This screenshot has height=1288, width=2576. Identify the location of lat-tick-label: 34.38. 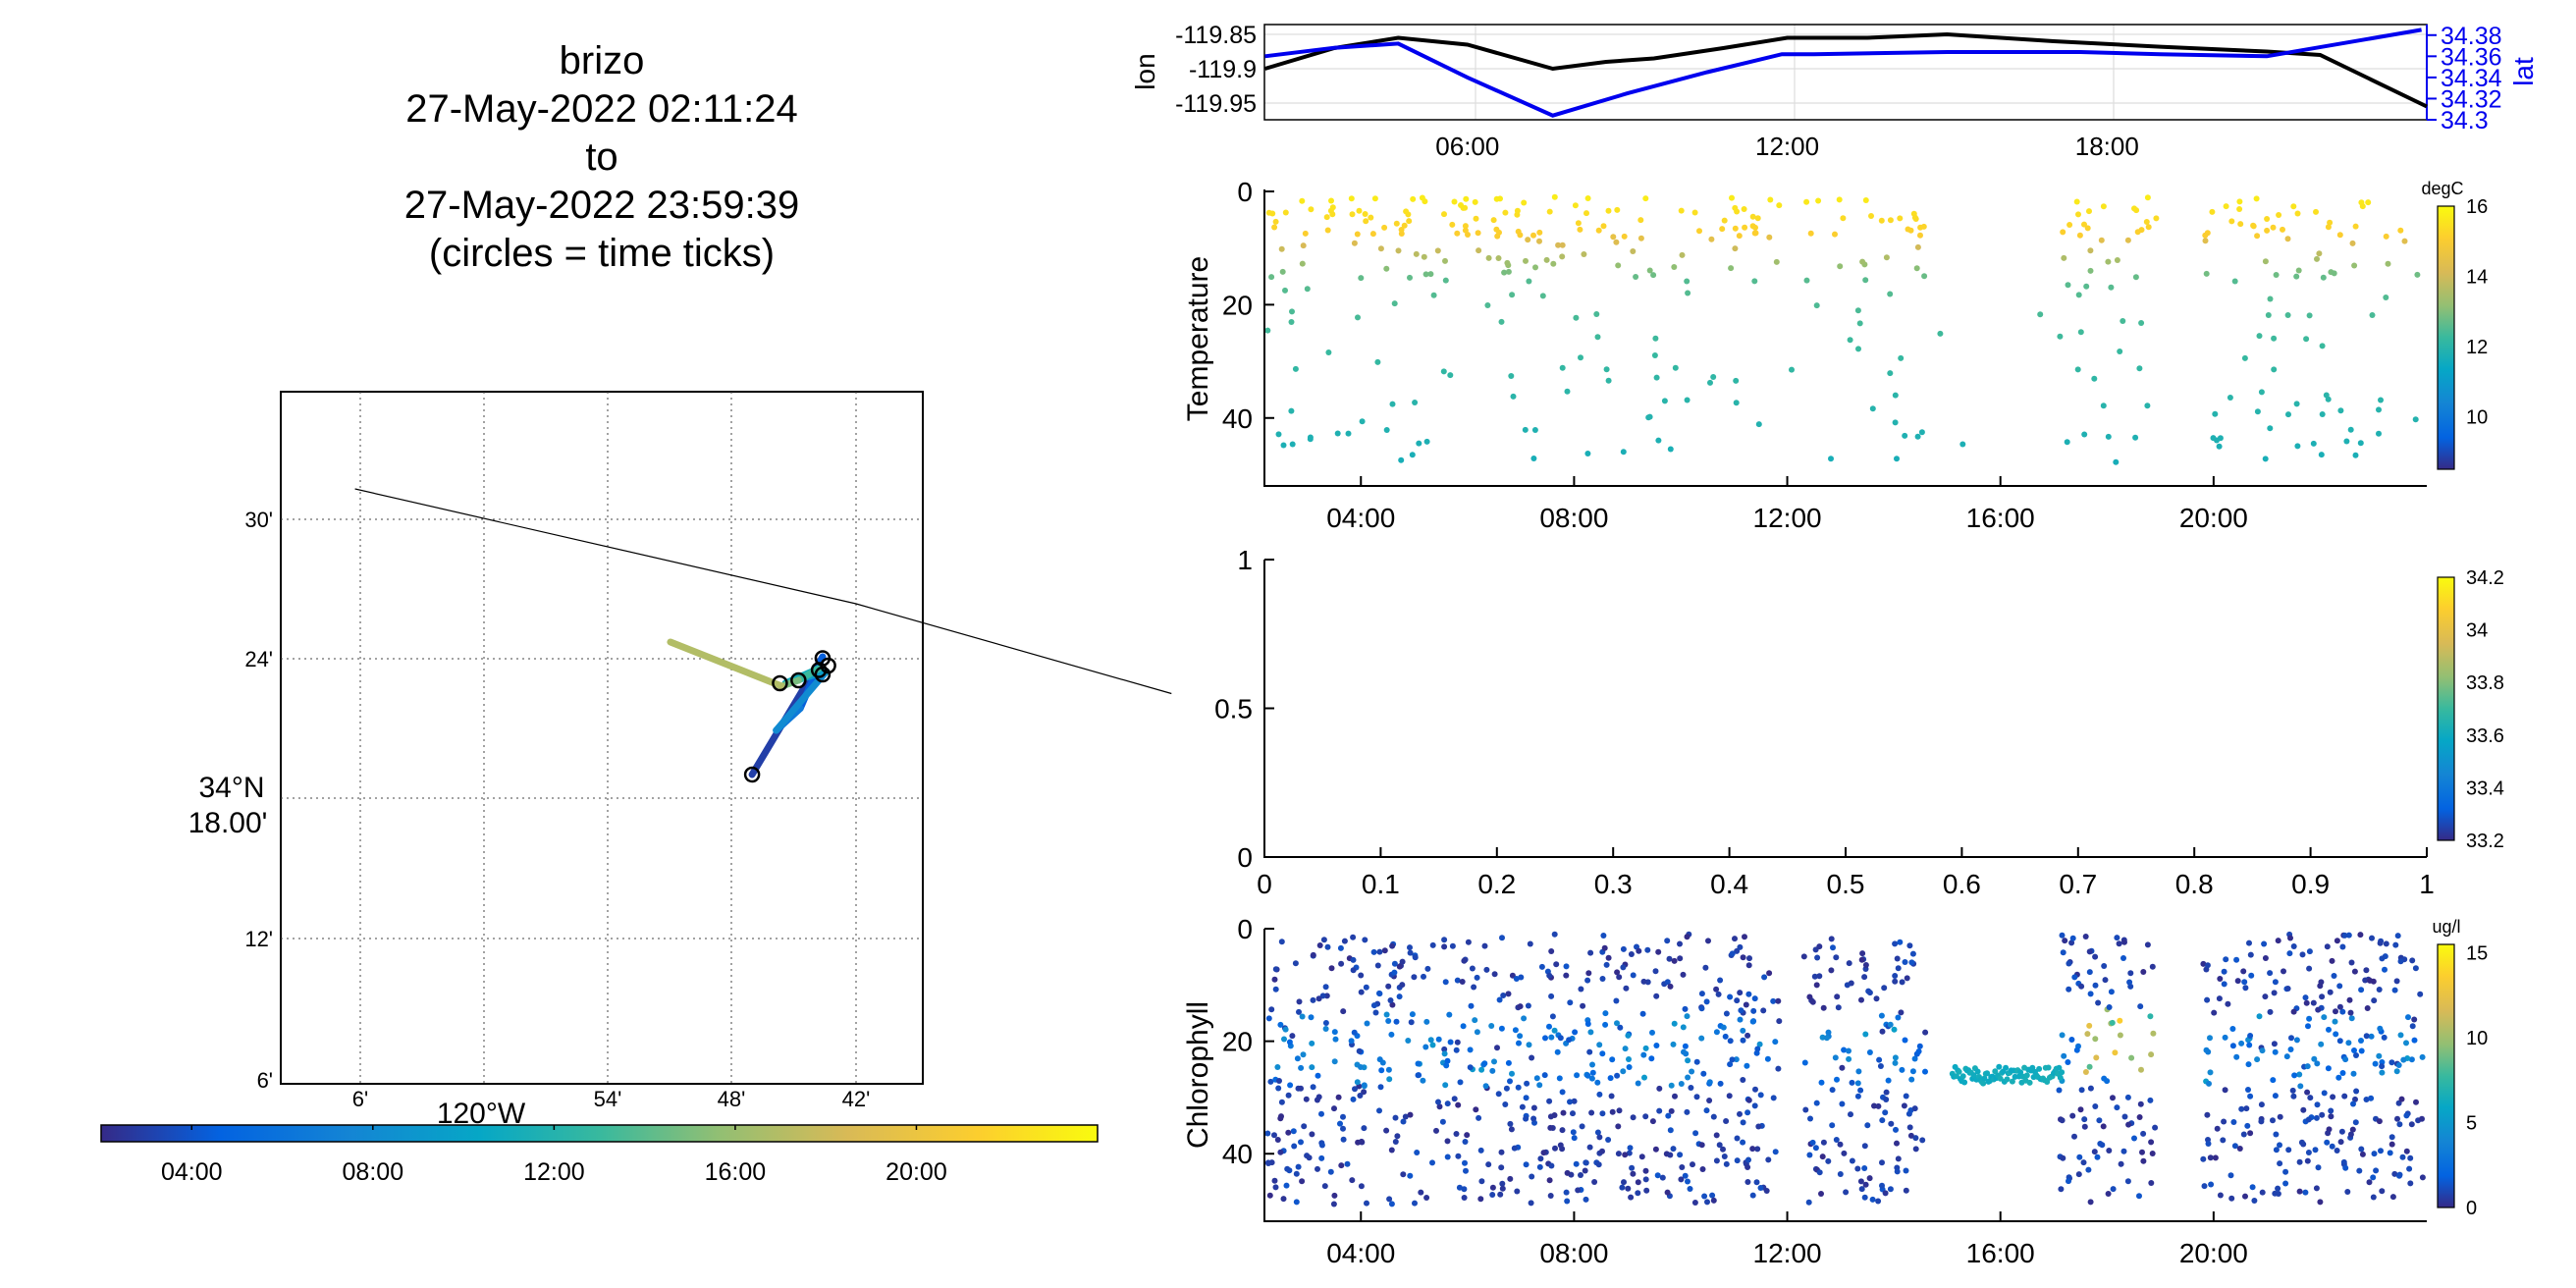
(2471, 36).